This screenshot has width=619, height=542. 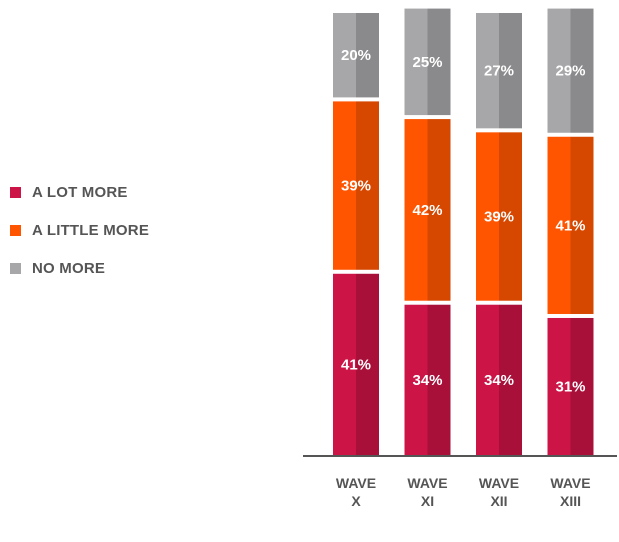 What do you see at coordinates (69, 268) in the screenshot?
I see `legend-label-no-more: NO MORE` at bounding box center [69, 268].